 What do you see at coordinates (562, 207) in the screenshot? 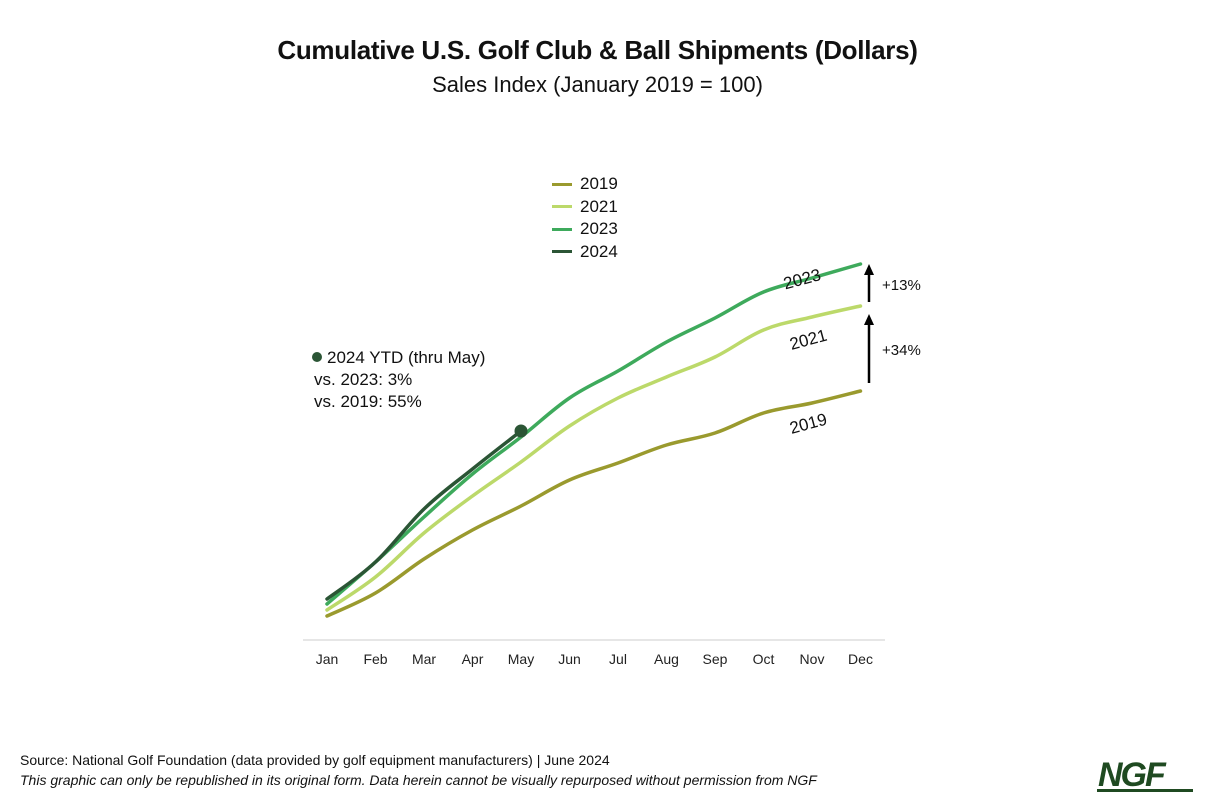
I see `legend-swatch-2021` at bounding box center [562, 207].